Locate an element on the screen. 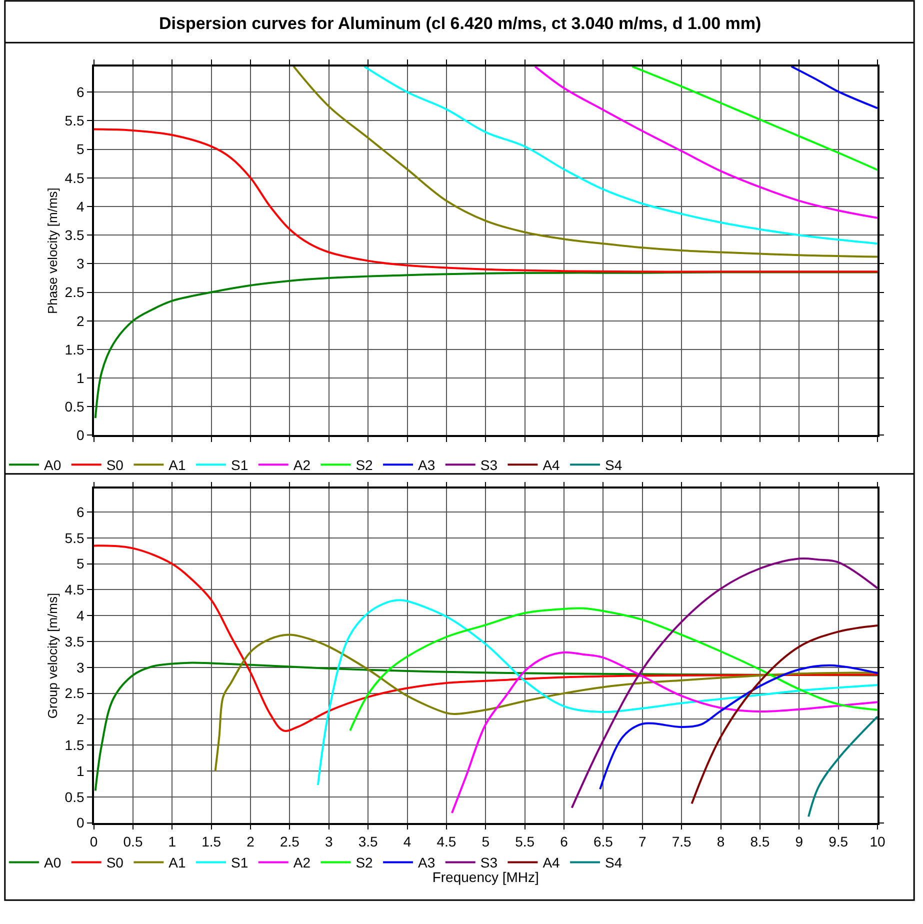 Image resolution: width=923 pixels, height=924 pixels. x-tick-label: 2 is located at coordinates (250, 841).